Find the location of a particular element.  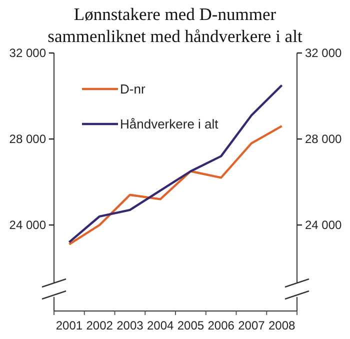

chart-title: Lønnstakere med D-nummer sammenliknet med håndverkere i alt is located at coordinates (175, 25).